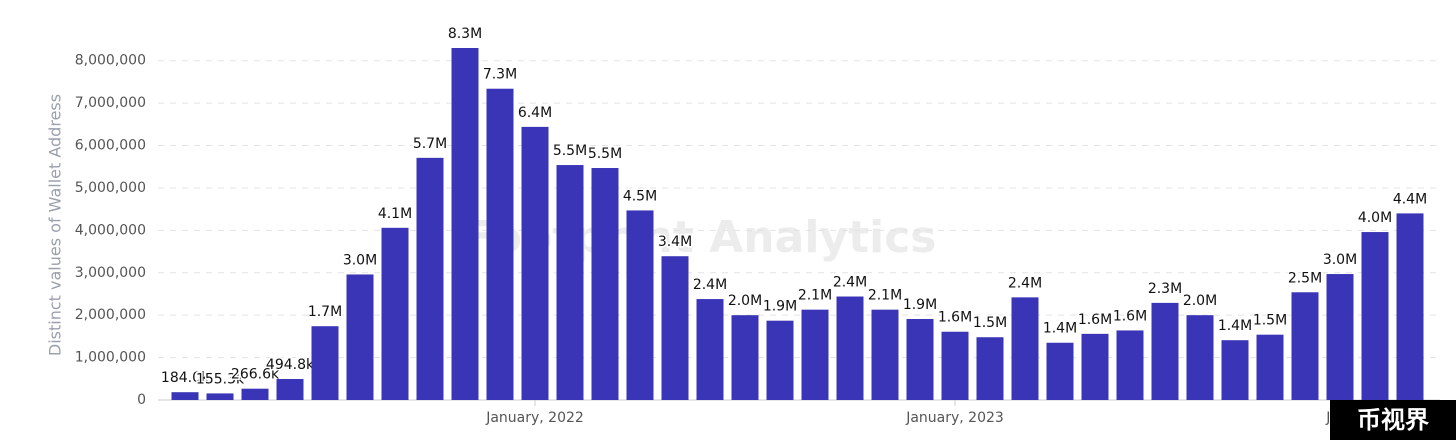 This screenshot has height=440, width=1456. Describe the element at coordinates (675, 242) in the screenshot. I see `value-label: 3.4M` at that location.